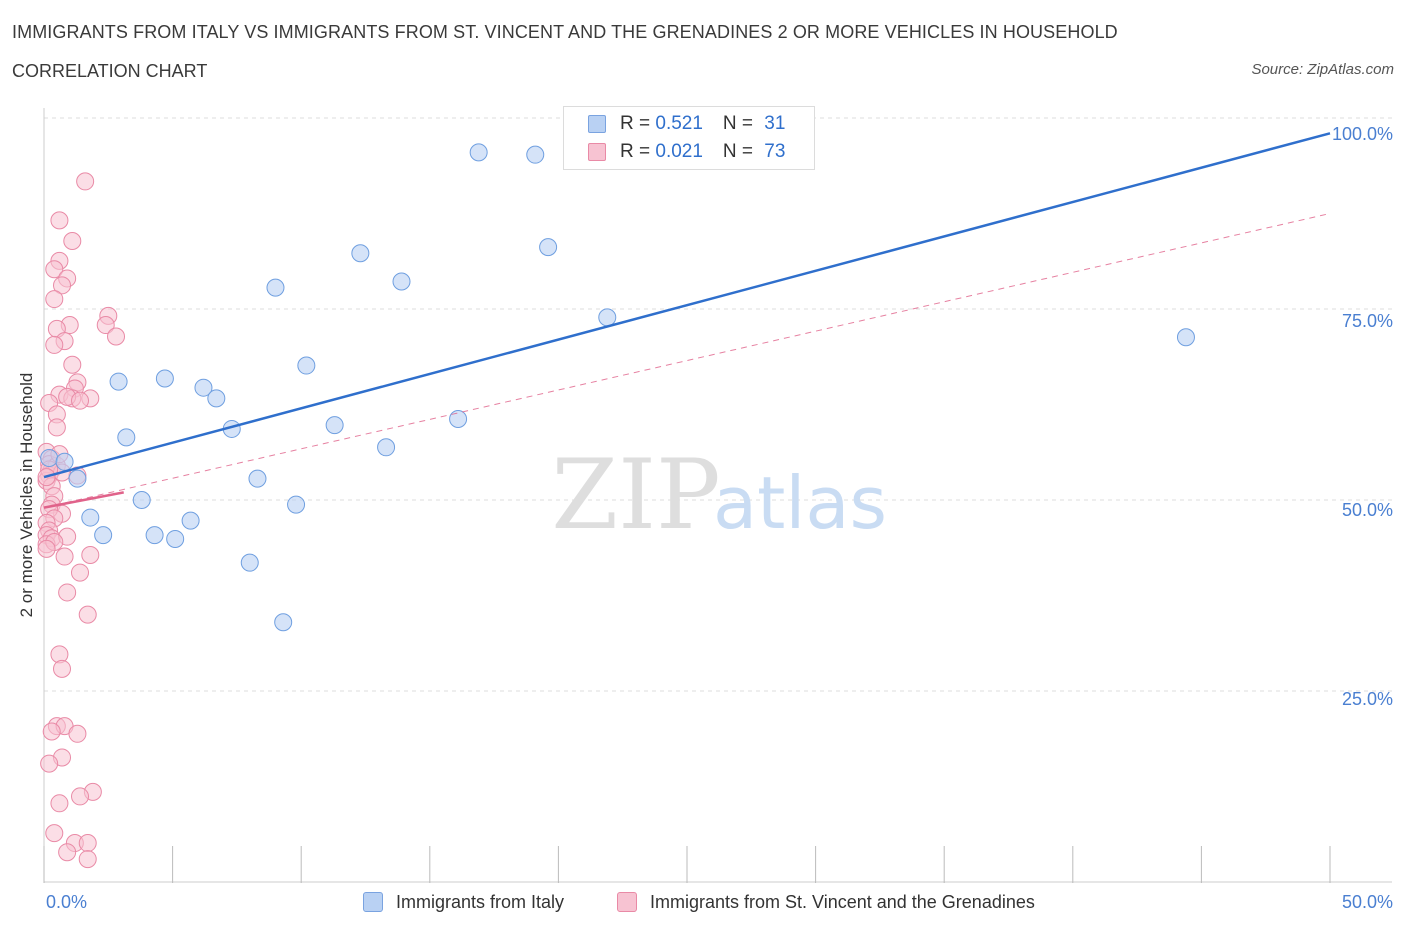 The width and height of the screenshot is (1406, 930). I want to click on y-tick-label: 25.0%, so click(1367, 699).